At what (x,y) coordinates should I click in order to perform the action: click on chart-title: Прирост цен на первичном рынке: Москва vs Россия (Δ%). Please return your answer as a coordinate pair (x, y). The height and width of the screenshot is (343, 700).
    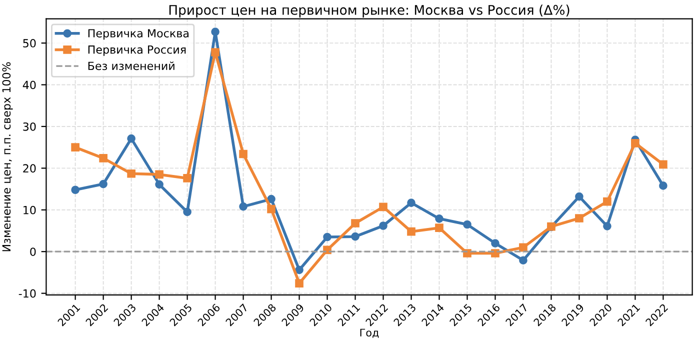
    Looking at the image, I should click on (369, 11).